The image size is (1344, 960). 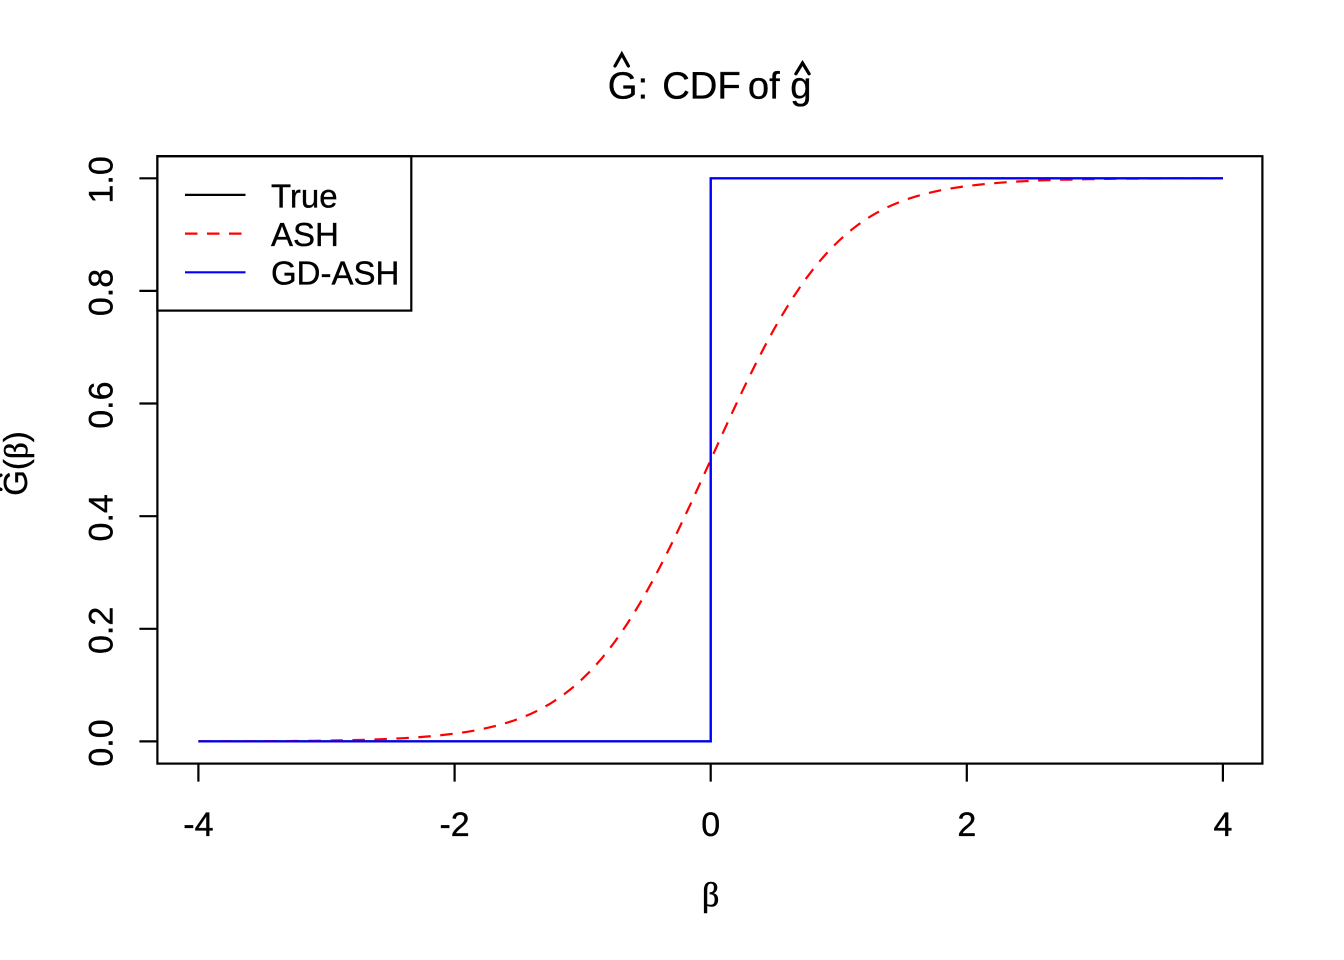 I want to click on svg-text: 0.4, so click(x=102, y=517).